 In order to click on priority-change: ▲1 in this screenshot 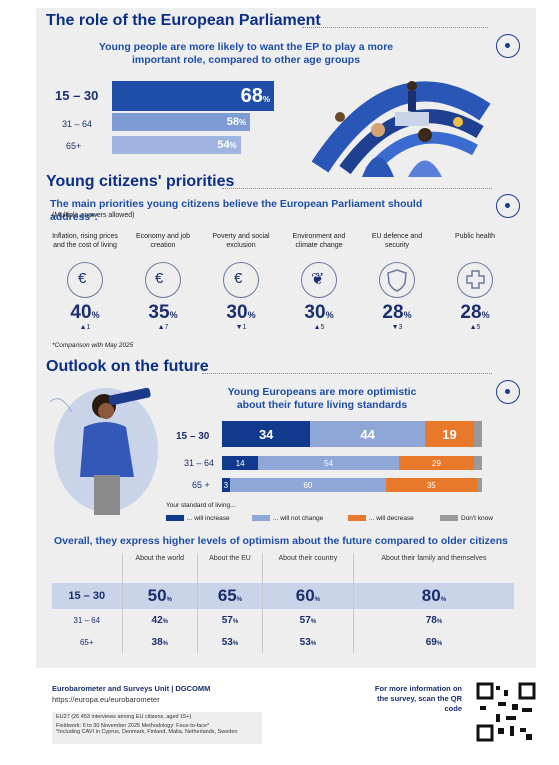, I will do `click(85, 327)`.